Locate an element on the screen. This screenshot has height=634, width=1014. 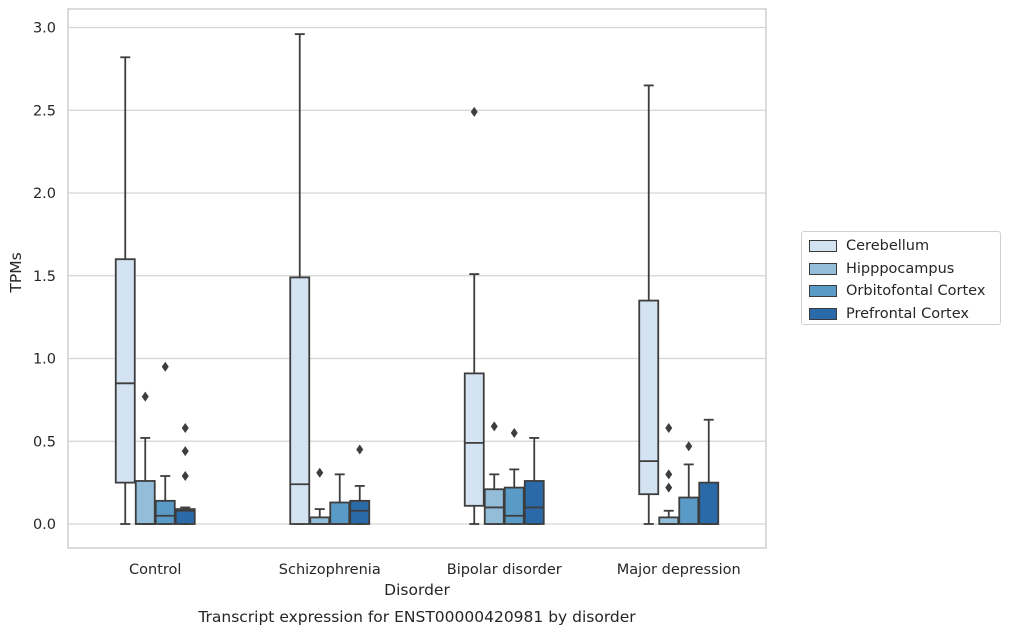
y-tick-label: 1.0 is located at coordinates (44, 360).